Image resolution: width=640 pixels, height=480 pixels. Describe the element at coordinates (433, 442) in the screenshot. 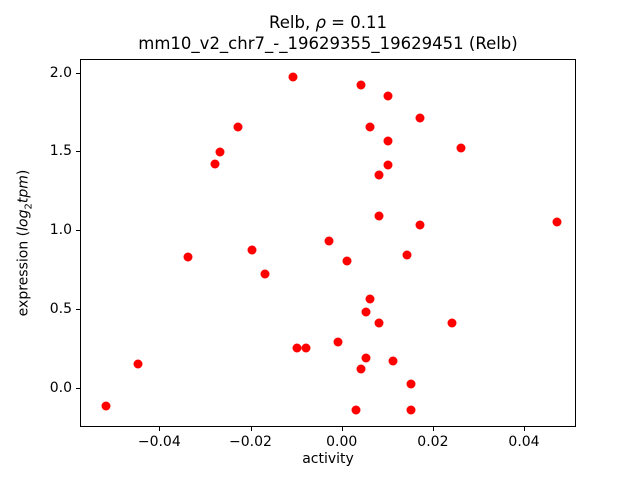

I see `x-tick-label: 0.02` at that location.